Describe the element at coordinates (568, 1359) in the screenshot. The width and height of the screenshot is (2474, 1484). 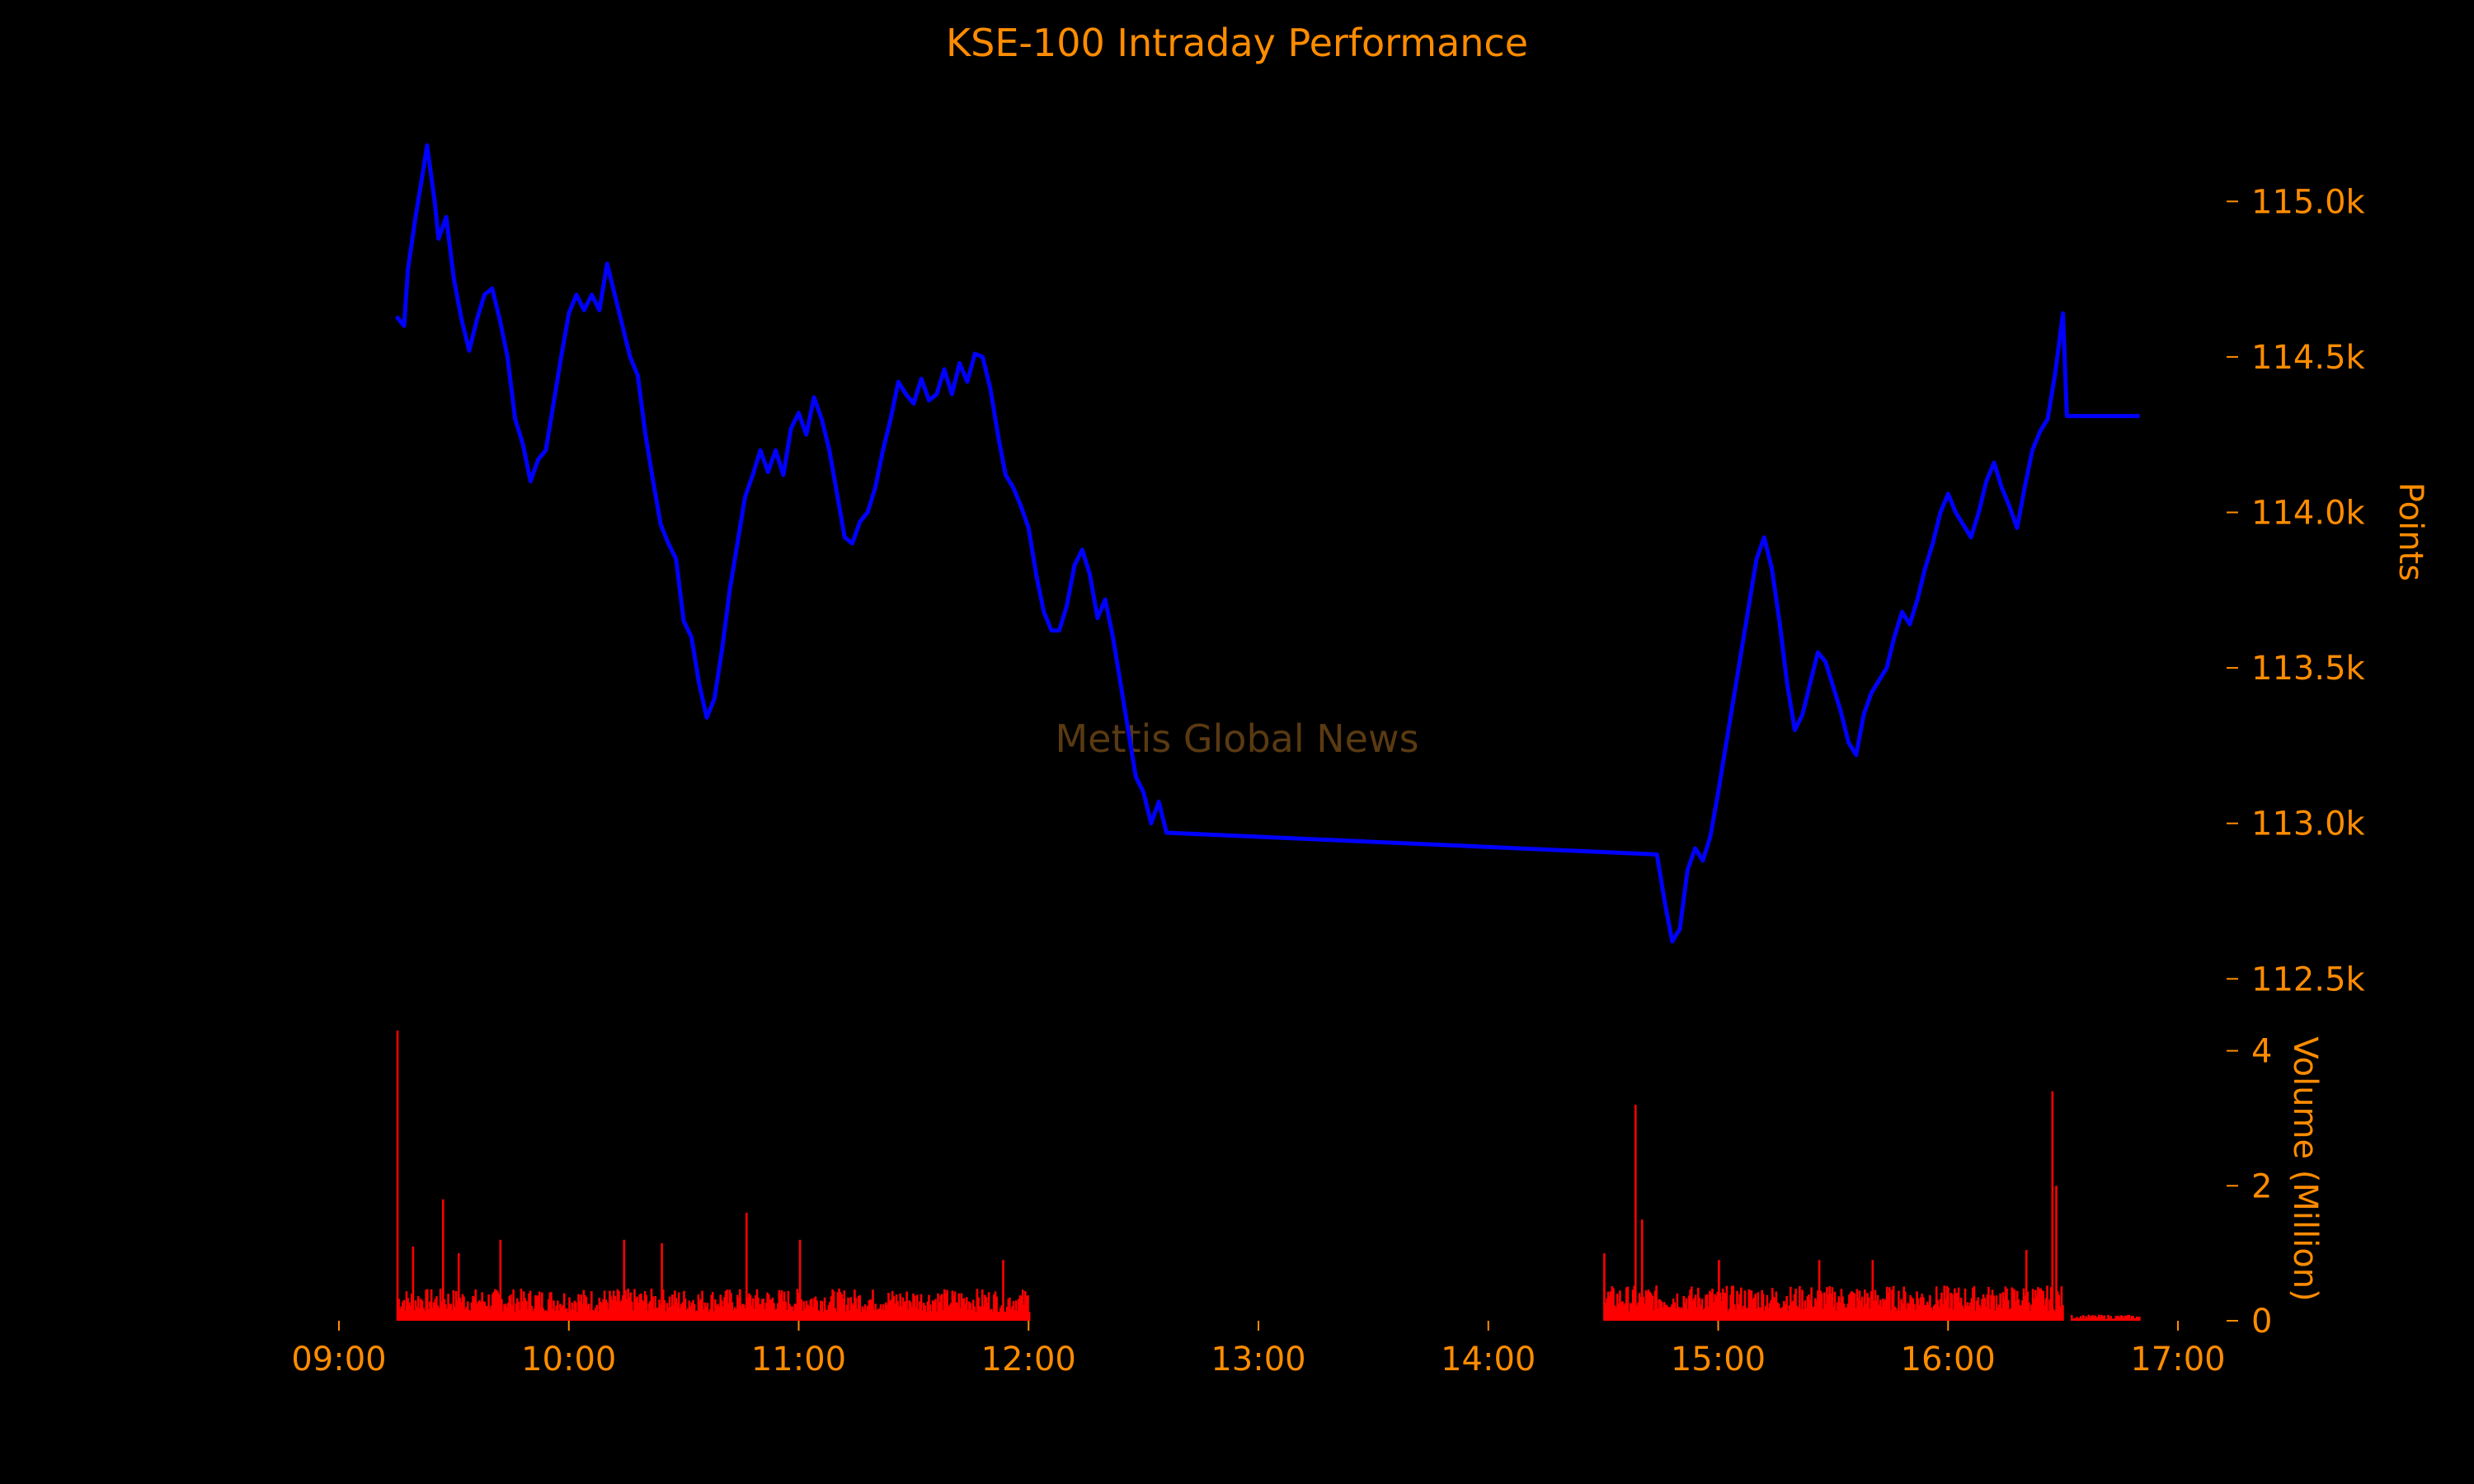
I see `x-tick-label: 10:00` at that location.